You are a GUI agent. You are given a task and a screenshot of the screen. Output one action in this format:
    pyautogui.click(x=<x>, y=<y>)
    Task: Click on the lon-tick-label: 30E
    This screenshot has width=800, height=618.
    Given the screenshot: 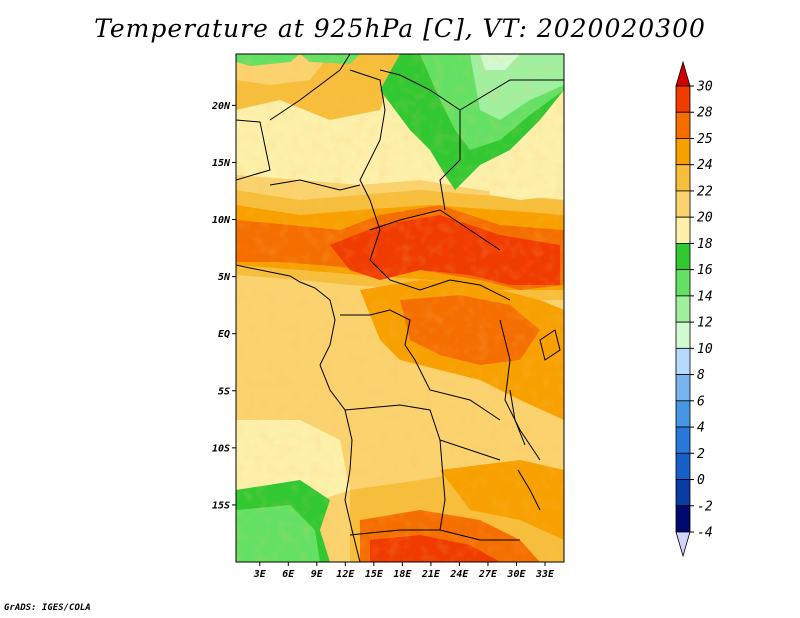 What is the action you would take?
    pyautogui.click(x=516, y=574)
    